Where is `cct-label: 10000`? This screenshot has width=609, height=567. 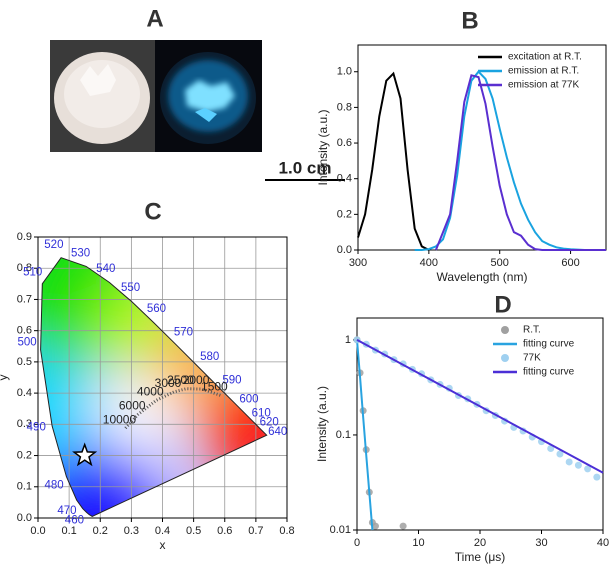 cct-label: 10000 is located at coordinates (120, 419).